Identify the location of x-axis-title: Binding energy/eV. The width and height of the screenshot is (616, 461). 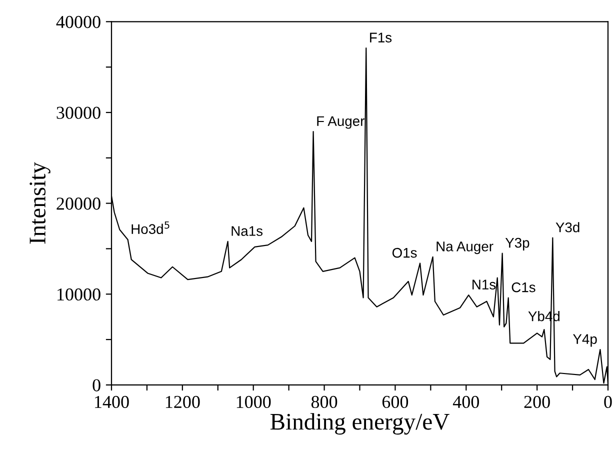
(360, 424).